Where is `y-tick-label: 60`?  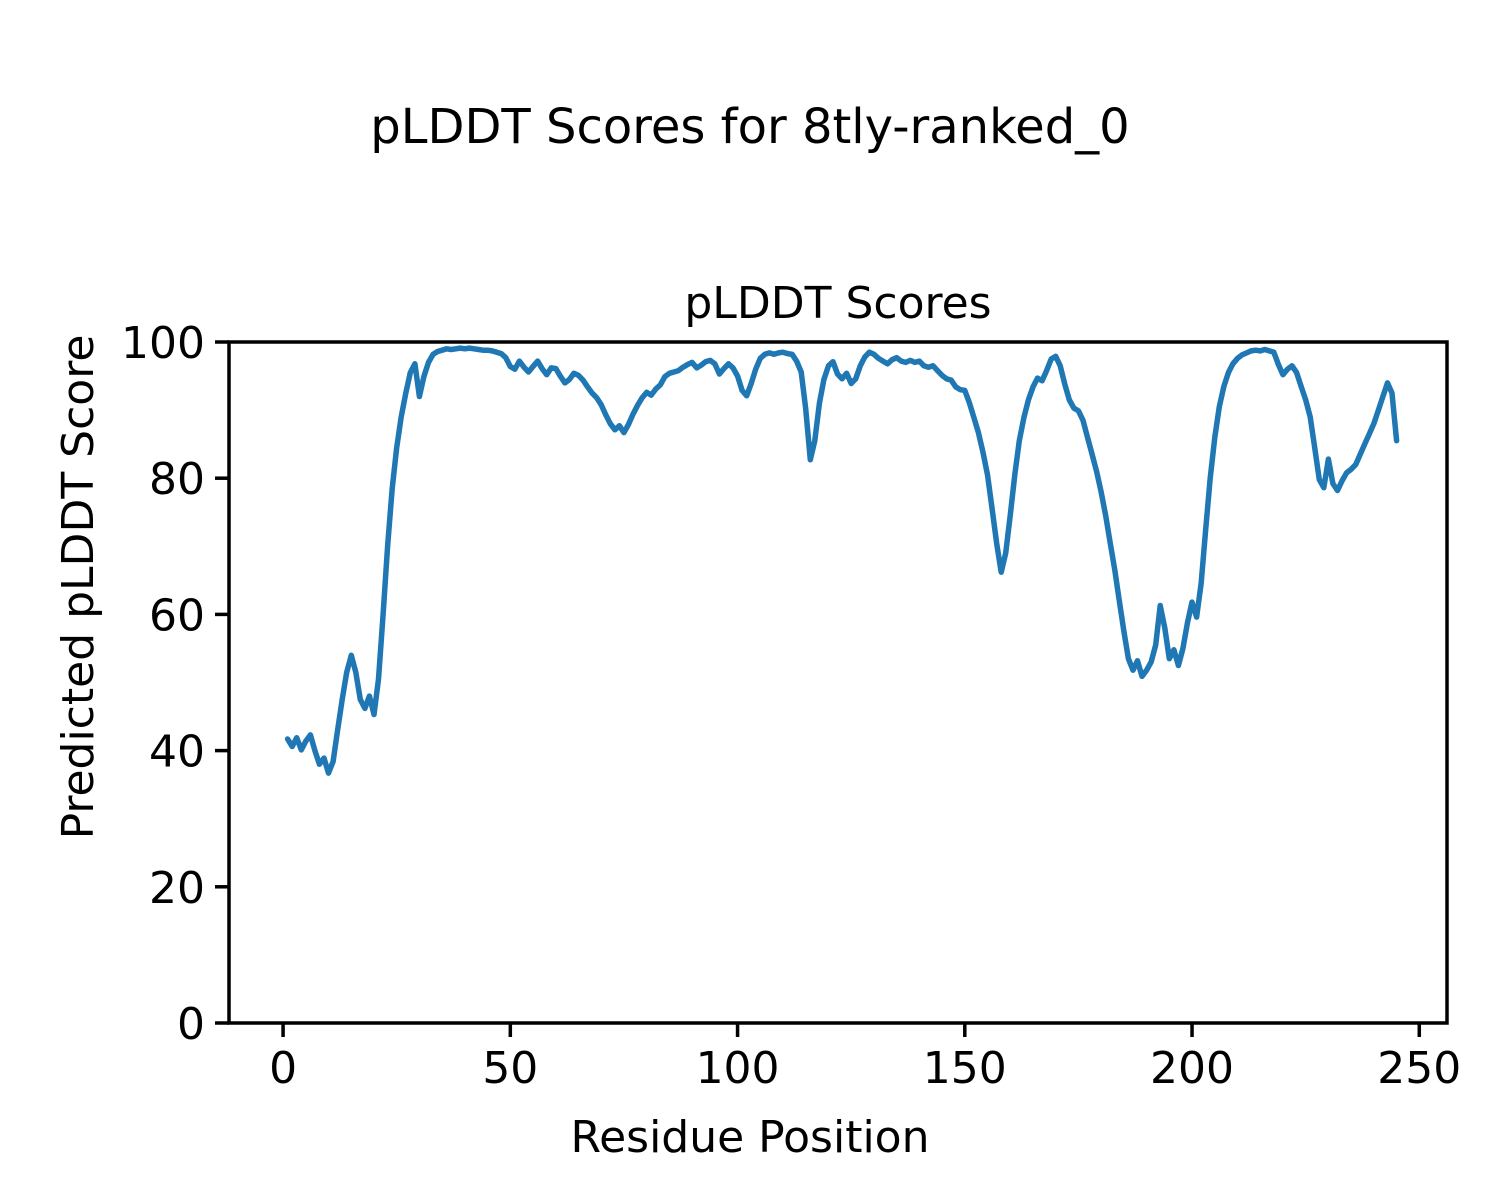 y-tick-label: 60 is located at coordinates (177, 615).